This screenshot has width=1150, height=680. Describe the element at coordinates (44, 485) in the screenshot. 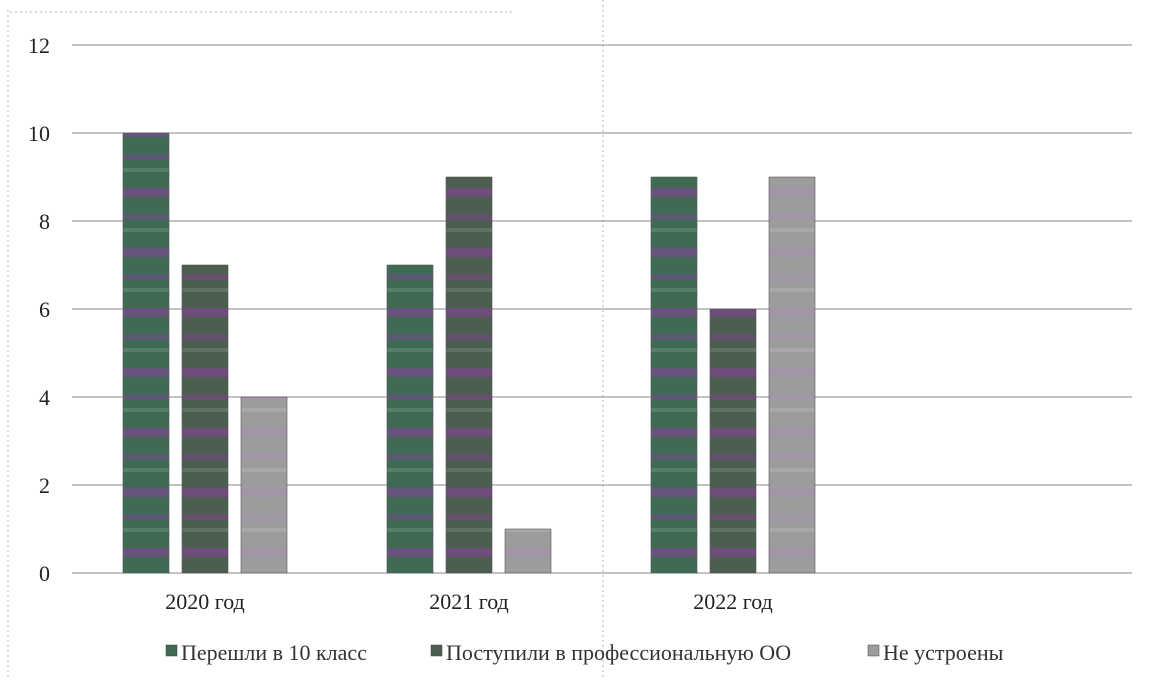

I see `y-tick-label: 2` at that location.